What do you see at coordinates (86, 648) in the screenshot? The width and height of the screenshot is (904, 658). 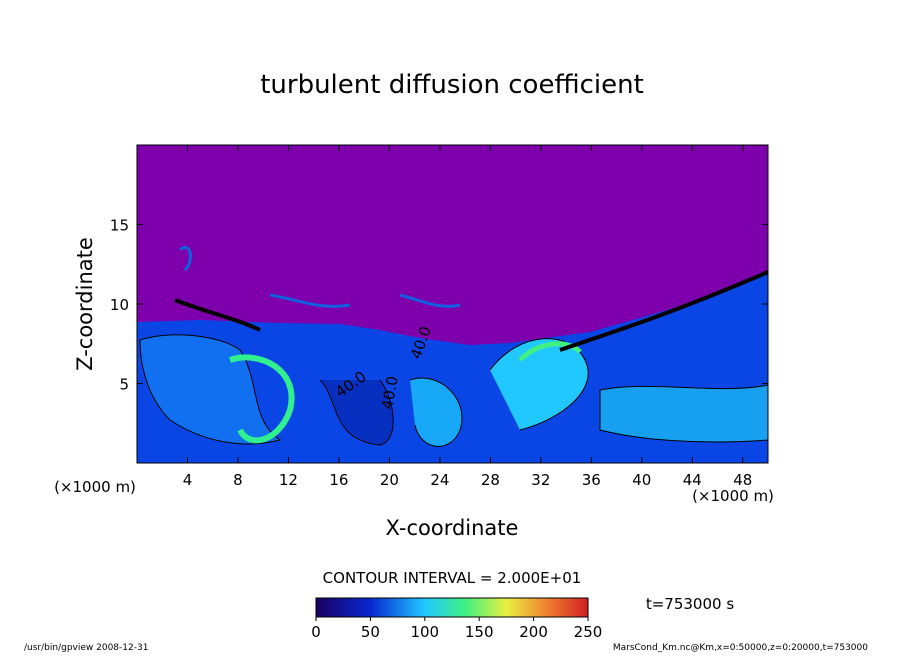 I see `footer-left: /usr/bin/gpview 2008-12-31` at bounding box center [86, 648].